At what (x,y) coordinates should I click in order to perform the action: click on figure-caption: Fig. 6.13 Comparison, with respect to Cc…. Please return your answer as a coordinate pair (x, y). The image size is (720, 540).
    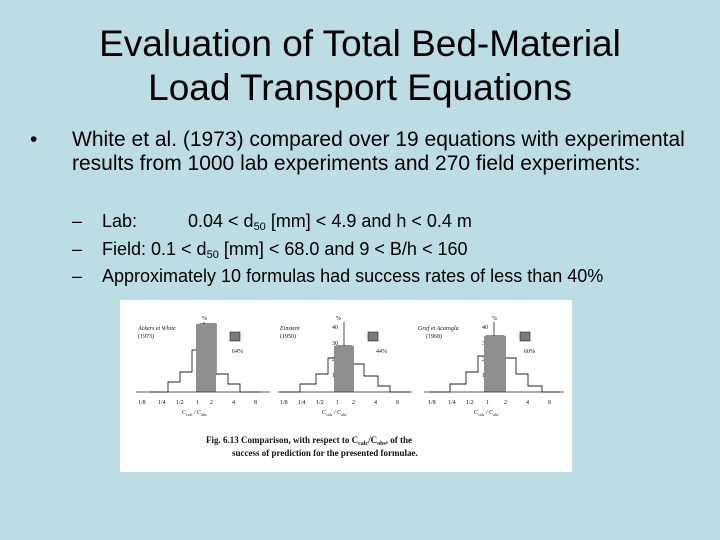
    Looking at the image, I should click on (312, 446).